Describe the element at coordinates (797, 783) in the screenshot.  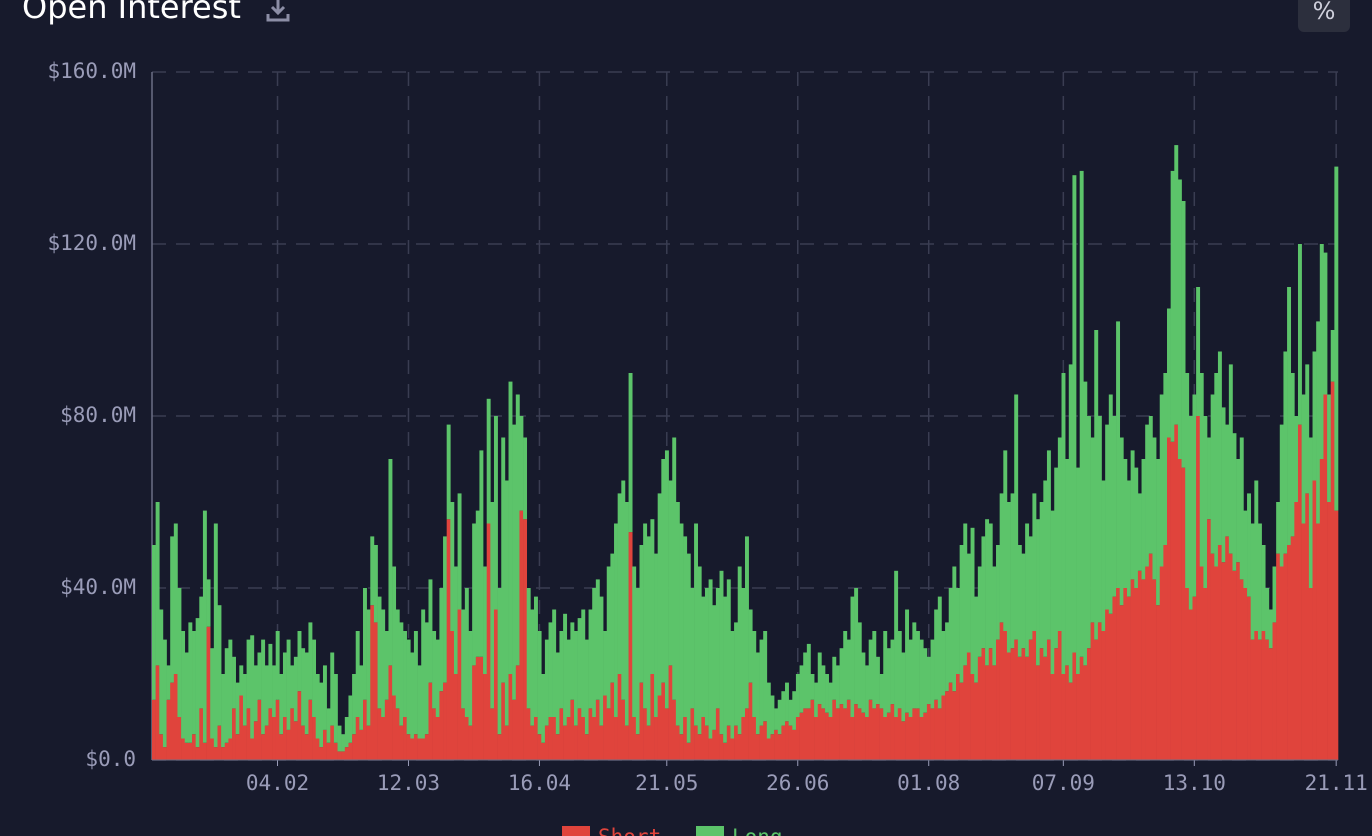
I see `x-tick-label: 26.06` at that location.